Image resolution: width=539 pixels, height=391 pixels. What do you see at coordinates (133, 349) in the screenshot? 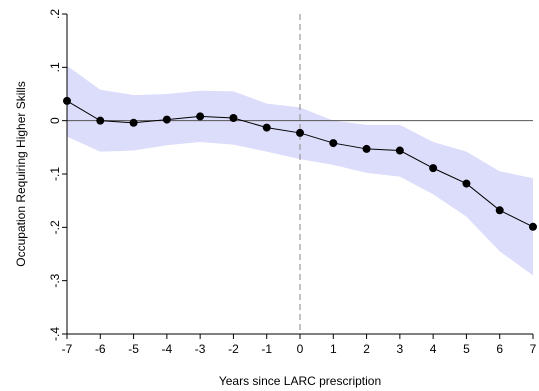
I see `x-tick-label: -5` at bounding box center [133, 349].